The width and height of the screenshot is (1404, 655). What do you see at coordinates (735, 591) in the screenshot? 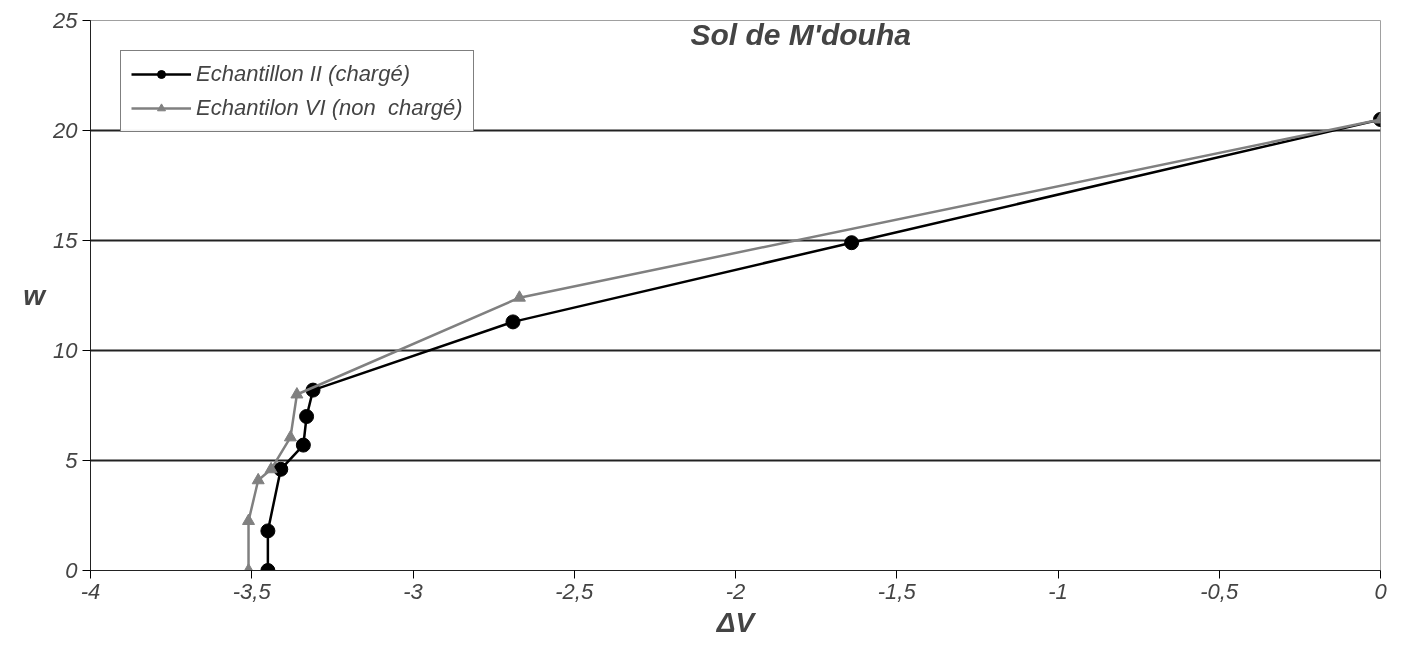
I see `x-tick-label: -2` at bounding box center [735, 591].